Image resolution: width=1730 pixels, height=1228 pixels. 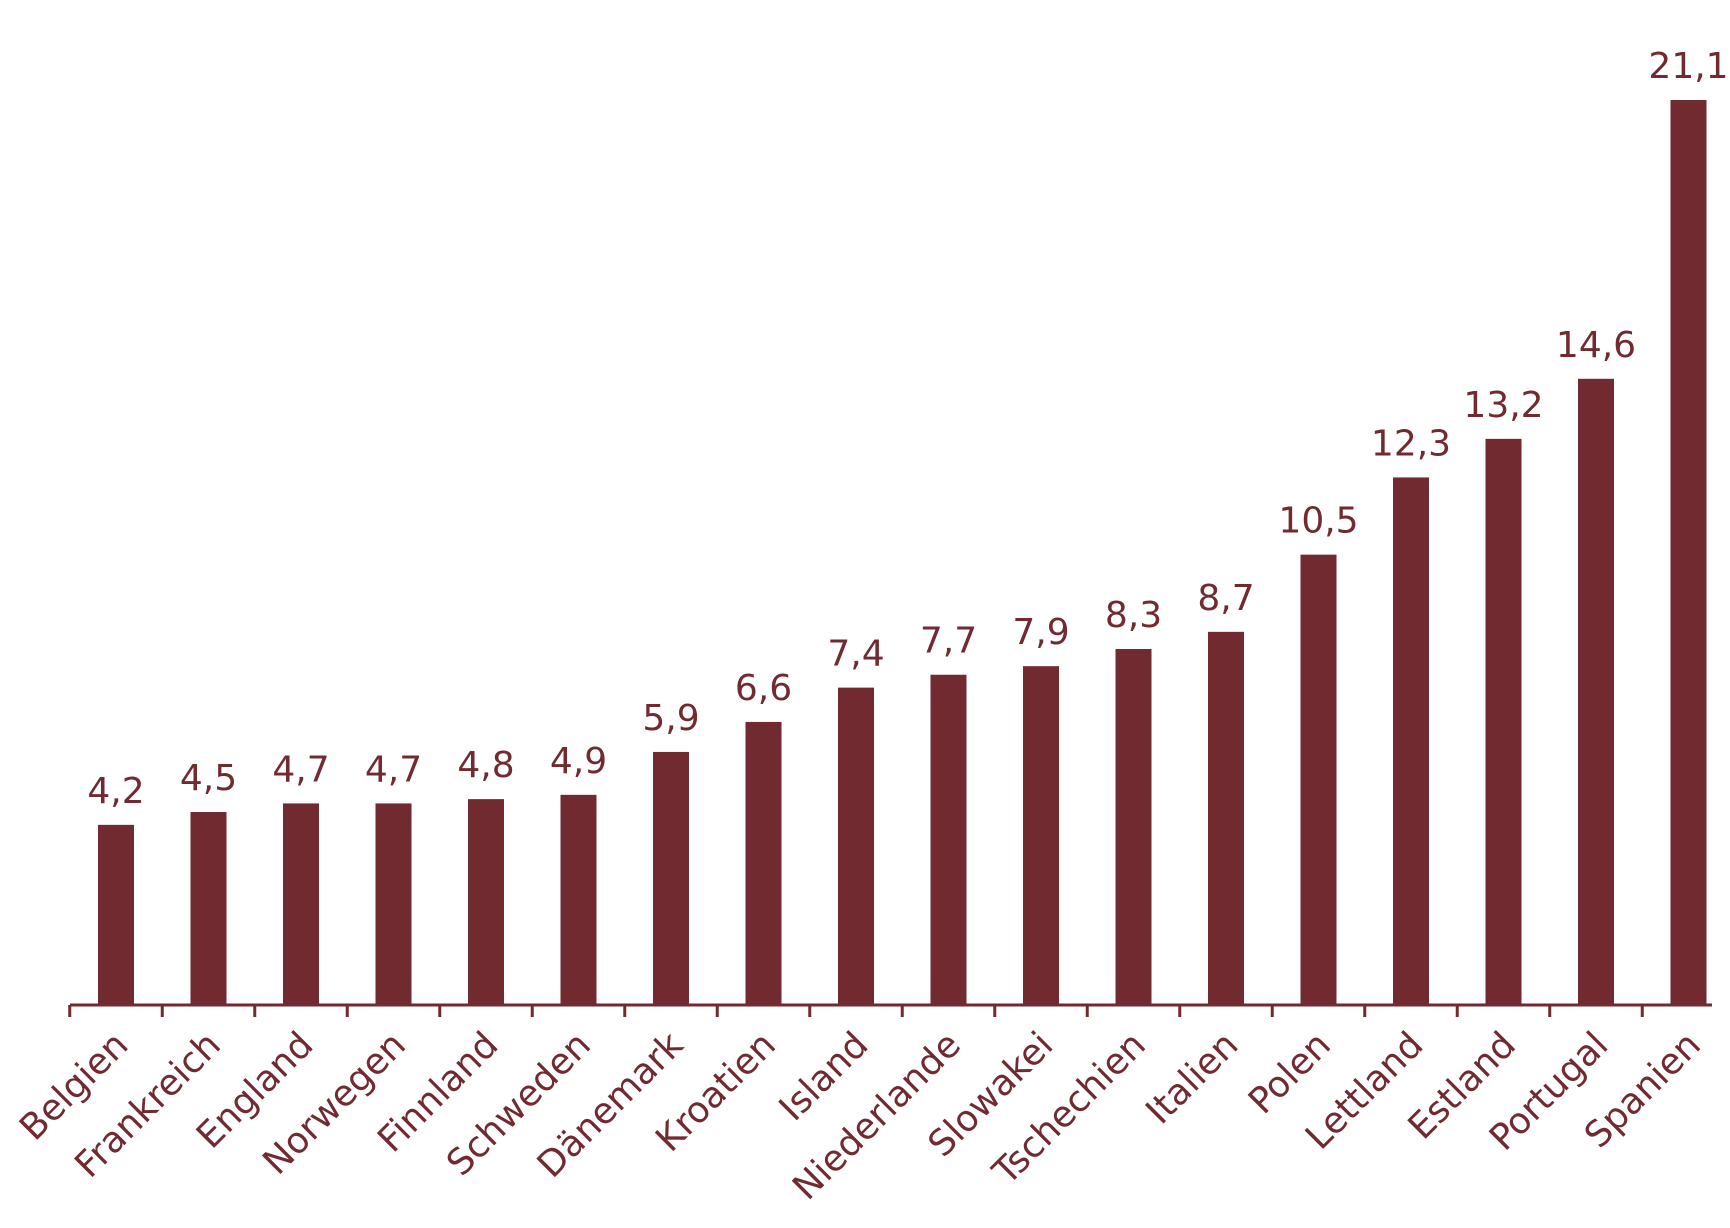 What do you see at coordinates (486, 902) in the screenshot?
I see `bar-finnland` at bounding box center [486, 902].